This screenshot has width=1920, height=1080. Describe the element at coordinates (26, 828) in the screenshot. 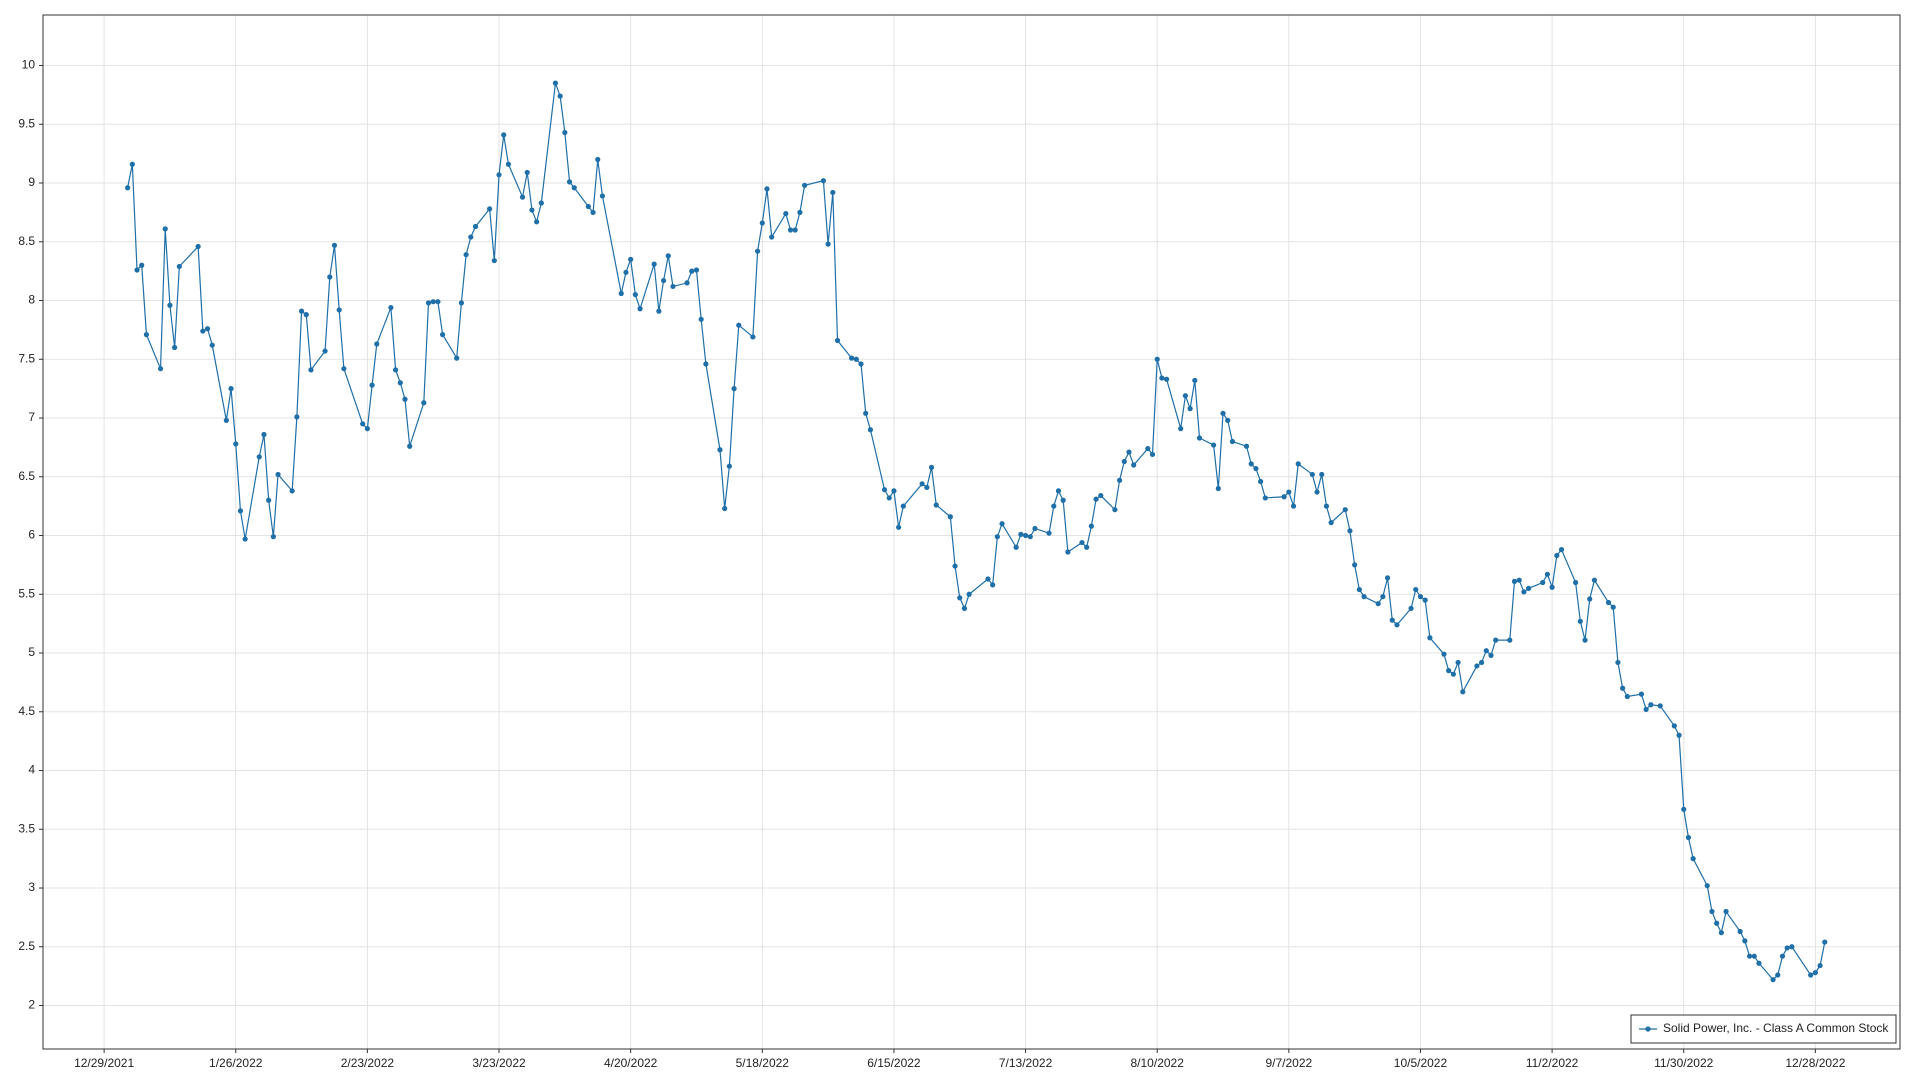

I see `y-tick-label: 3.5` at that location.